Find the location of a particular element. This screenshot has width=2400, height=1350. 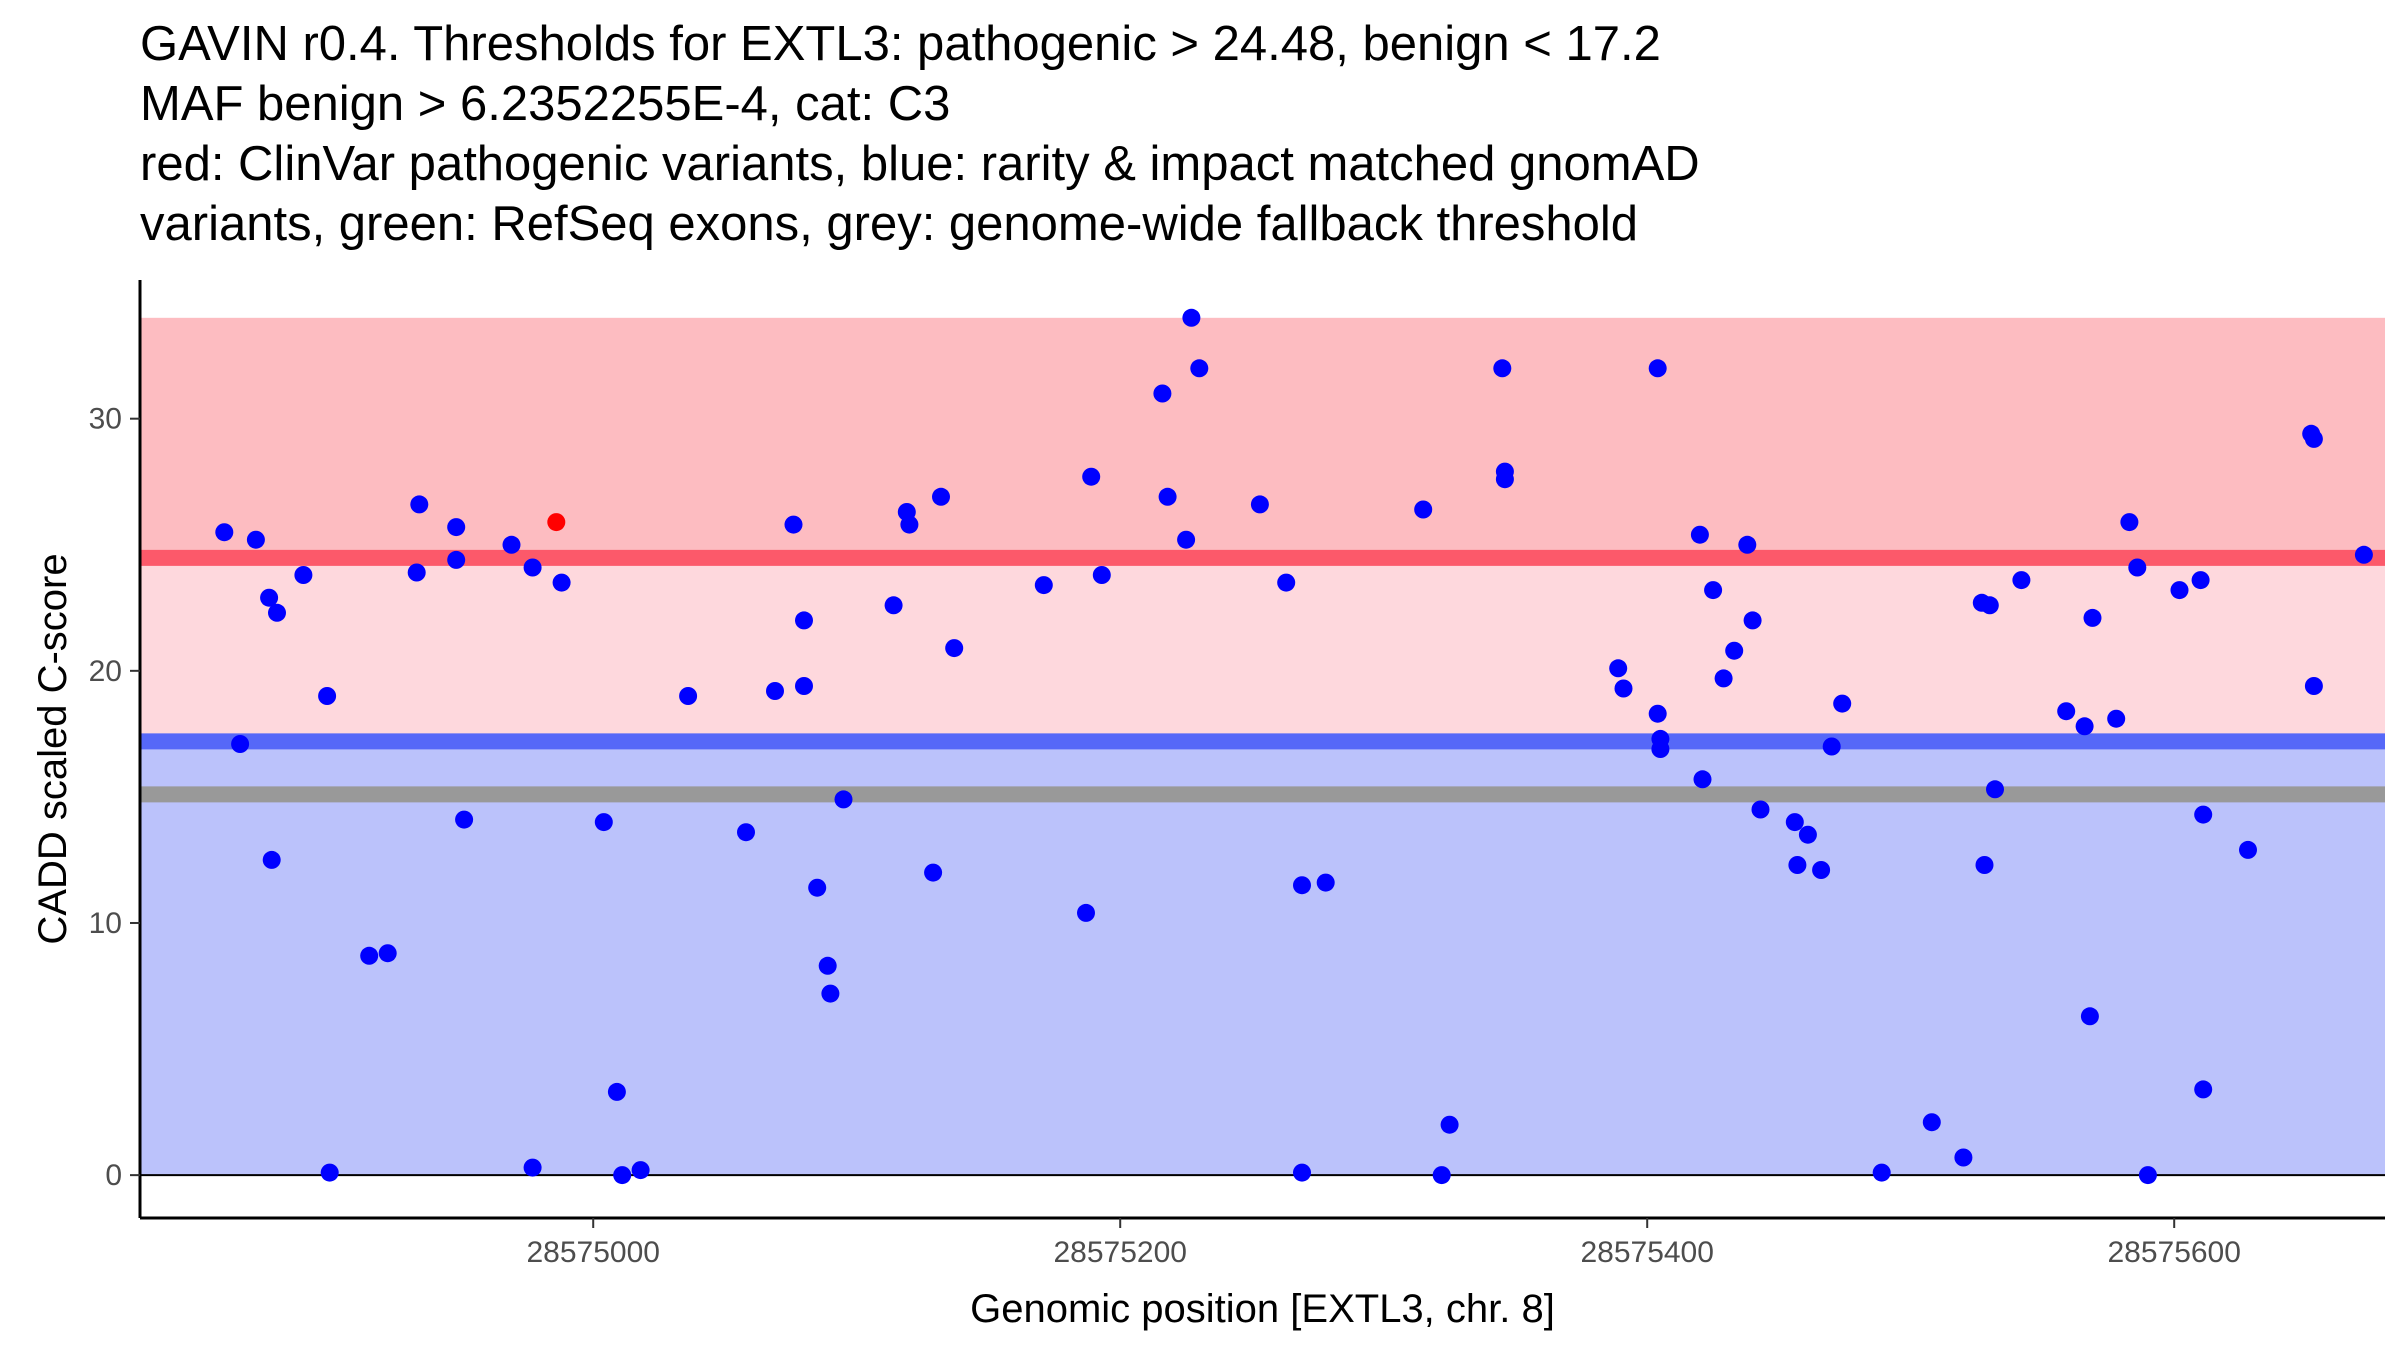

y-axis-ticks: 0 10 20 30 is located at coordinates (114, 797).